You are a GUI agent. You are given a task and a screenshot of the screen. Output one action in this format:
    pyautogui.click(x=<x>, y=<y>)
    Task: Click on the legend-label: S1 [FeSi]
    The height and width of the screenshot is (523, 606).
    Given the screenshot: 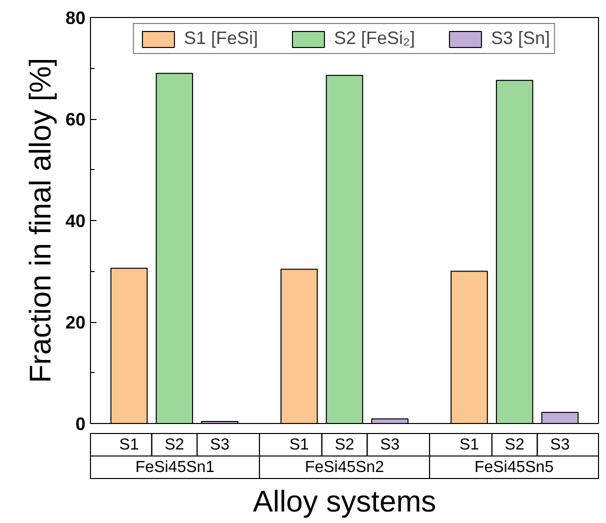 What is the action you would take?
    pyautogui.click(x=221, y=38)
    